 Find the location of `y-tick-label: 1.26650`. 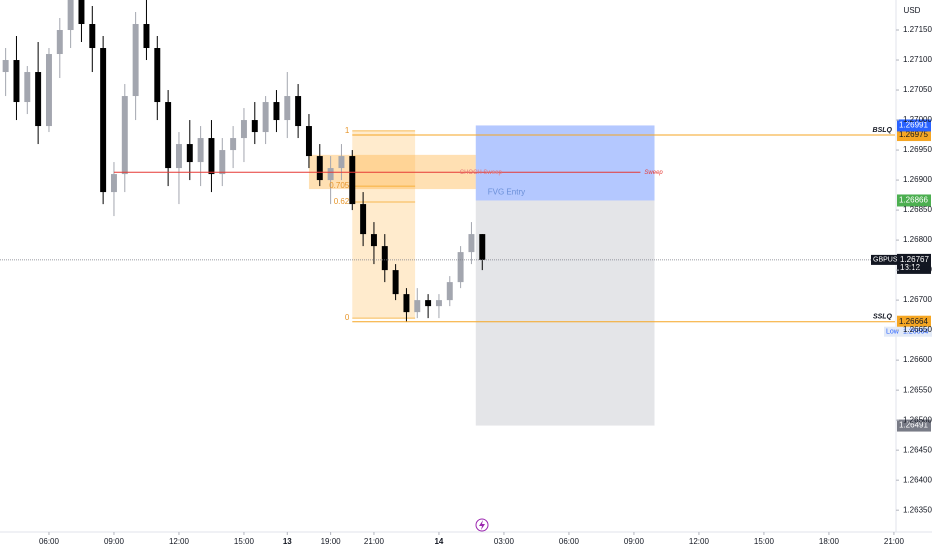

y-tick-label: 1.26650 is located at coordinates (917, 329).